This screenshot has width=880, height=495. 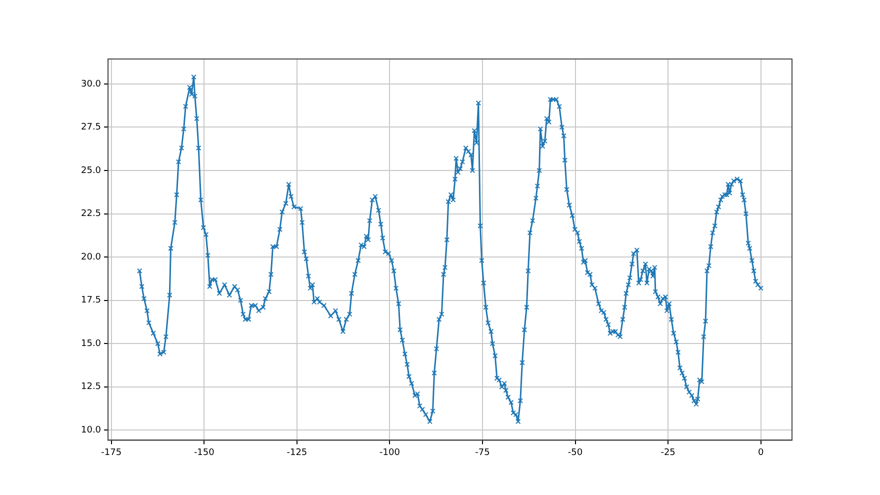 What do you see at coordinates (91, 343) in the screenshot?
I see `y-tick-label: 15.0` at bounding box center [91, 343].